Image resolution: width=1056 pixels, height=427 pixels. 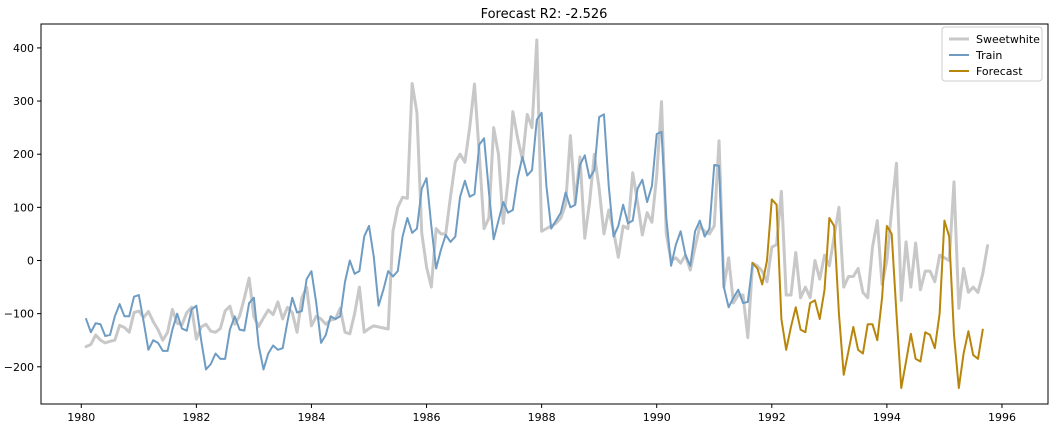 I want to click on y-tick-label: −100, so click(x=19, y=314).